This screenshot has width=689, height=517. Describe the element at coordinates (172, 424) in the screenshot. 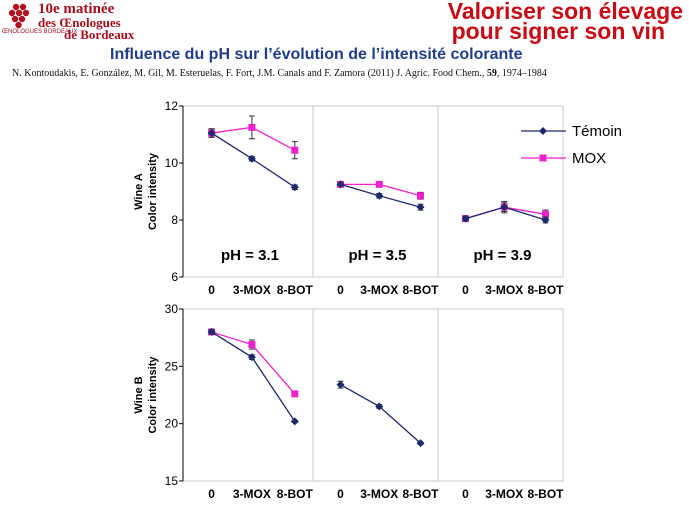

I see `y-tick-label: 20` at that location.